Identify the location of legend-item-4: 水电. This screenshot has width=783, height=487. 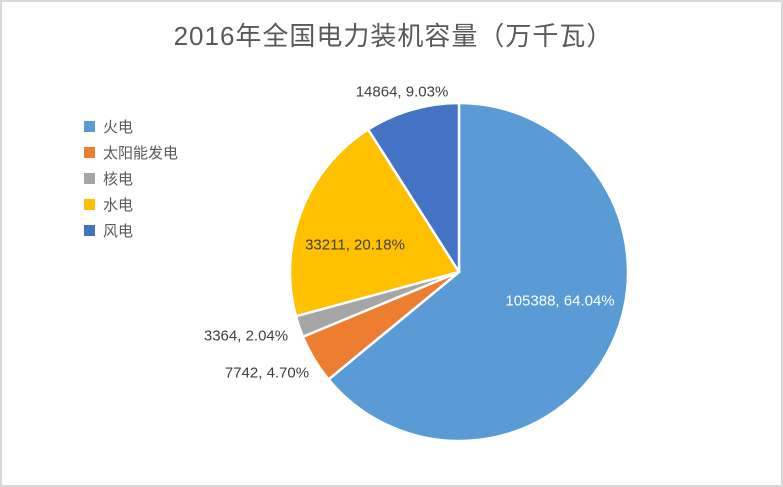
(131, 204).